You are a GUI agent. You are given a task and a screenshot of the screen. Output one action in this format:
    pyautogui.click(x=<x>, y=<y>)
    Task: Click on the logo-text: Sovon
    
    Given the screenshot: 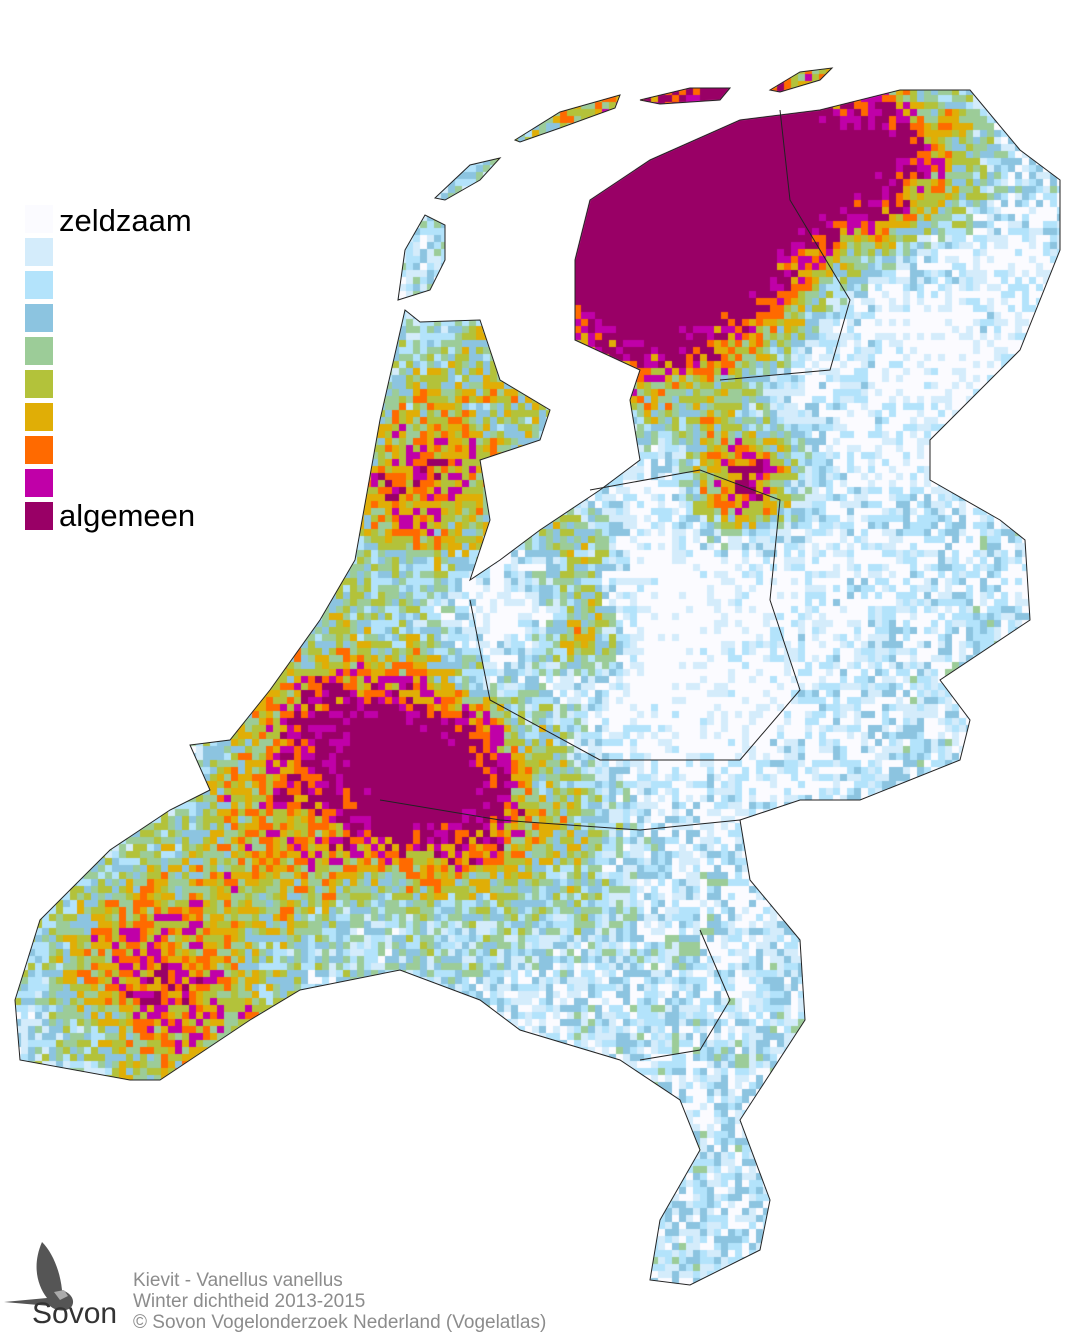 What is the action you would take?
    pyautogui.click(x=75, y=1313)
    